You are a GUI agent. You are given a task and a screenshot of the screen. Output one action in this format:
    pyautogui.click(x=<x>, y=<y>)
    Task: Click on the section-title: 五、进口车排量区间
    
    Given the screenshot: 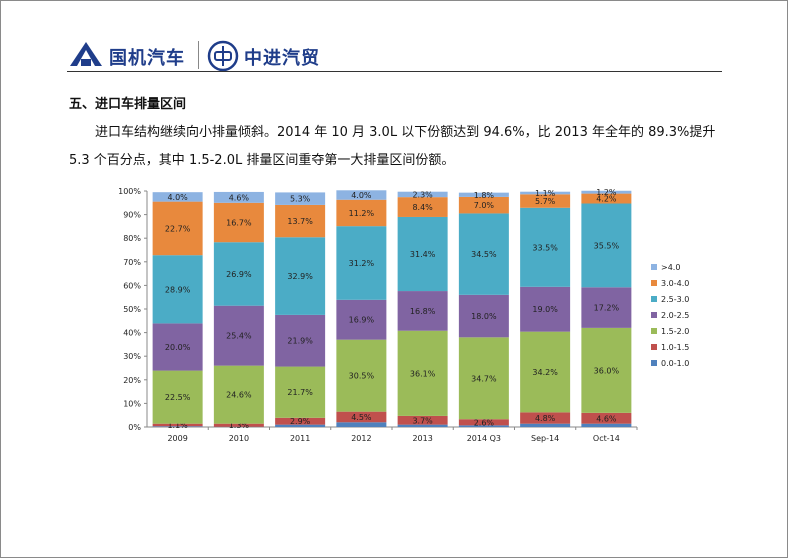 What is the action you would take?
    pyautogui.click(x=128, y=104)
    